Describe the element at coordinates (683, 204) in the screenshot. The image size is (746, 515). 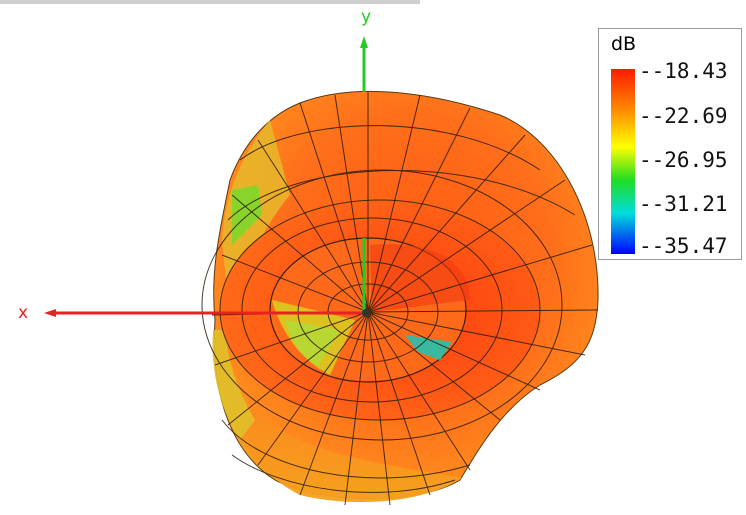
I see `legend-entry: --31.21` at that location.